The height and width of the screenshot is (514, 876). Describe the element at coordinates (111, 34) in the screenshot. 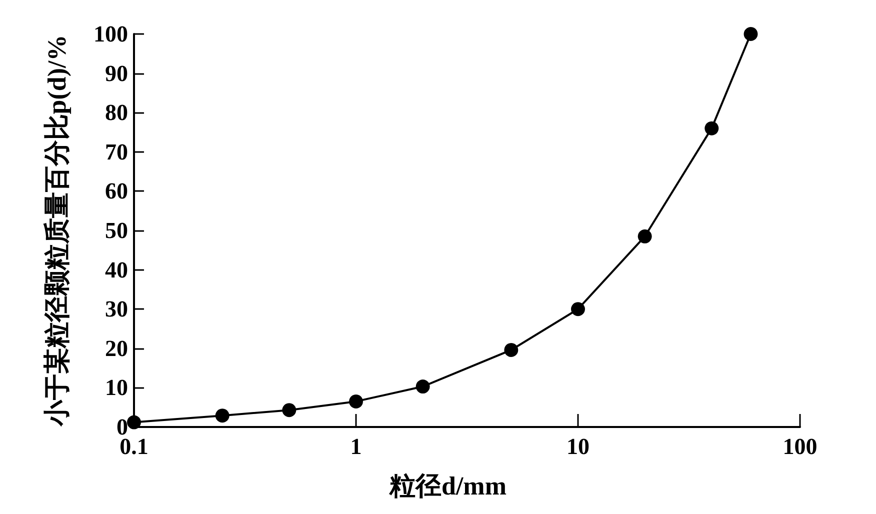

I see `y-tick-label: 100` at that location.